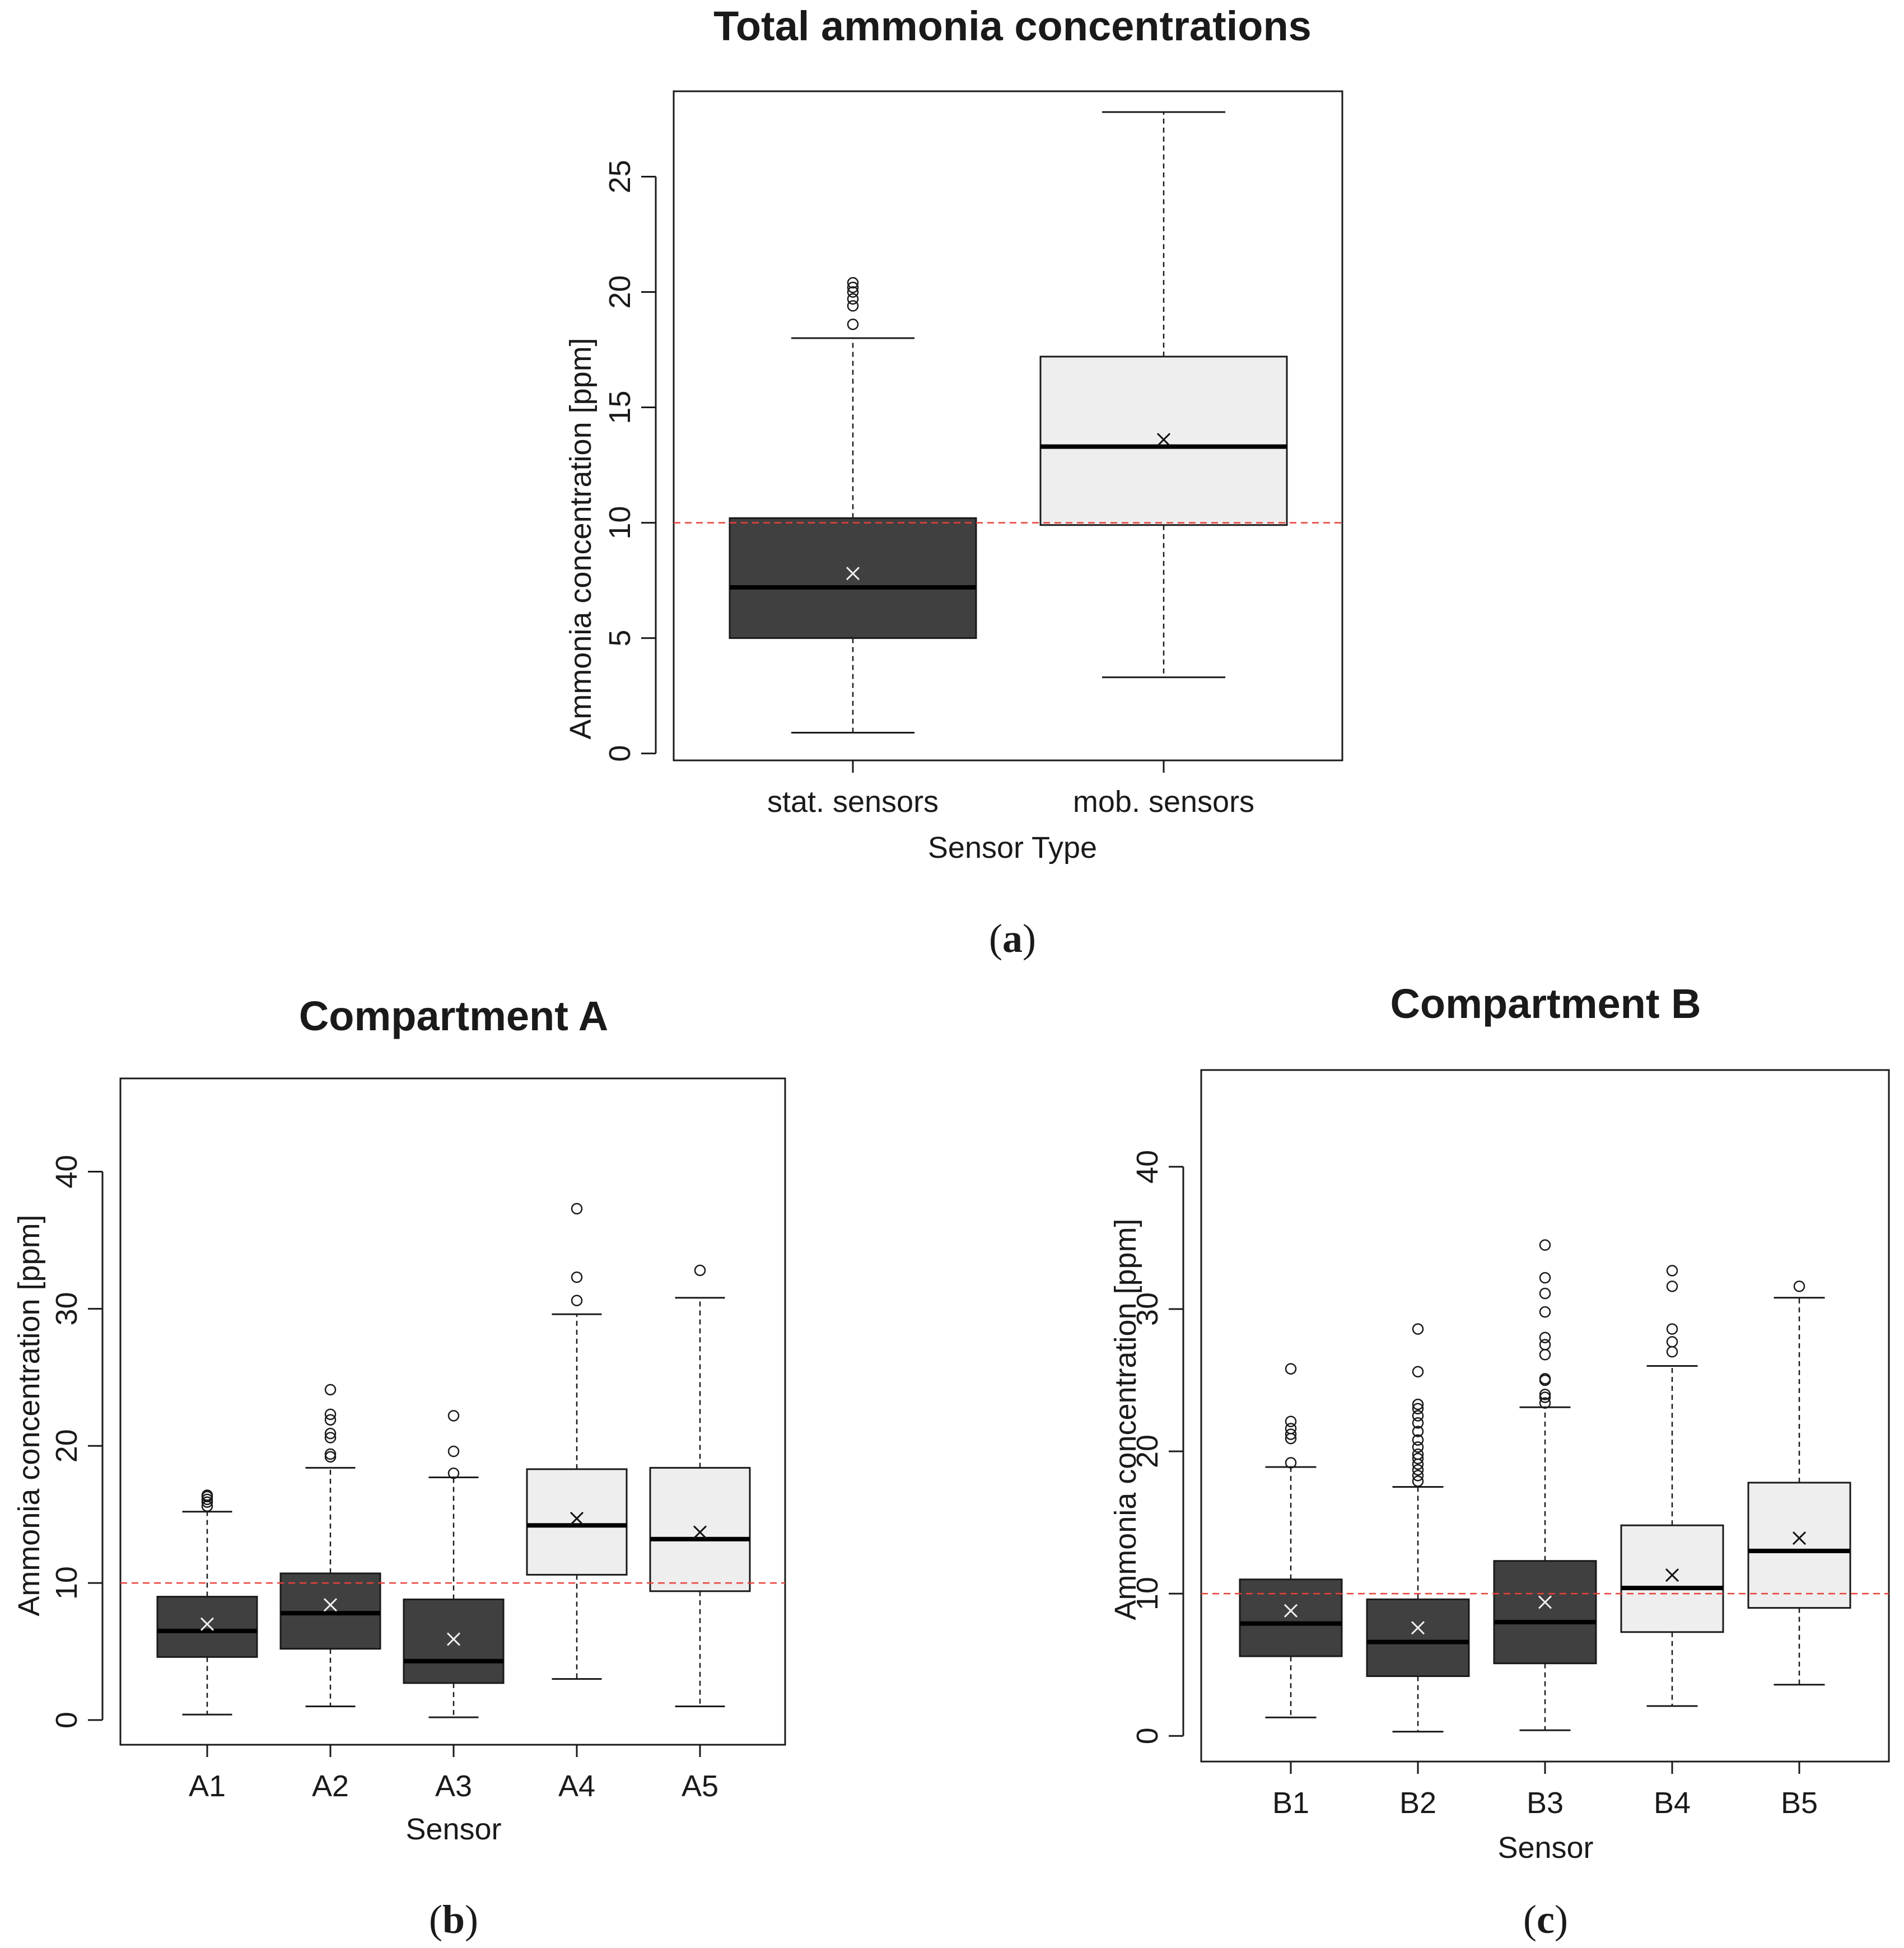  Describe the element at coordinates (1673, 1803) in the screenshot. I see `x-tick-label: B4` at that location.